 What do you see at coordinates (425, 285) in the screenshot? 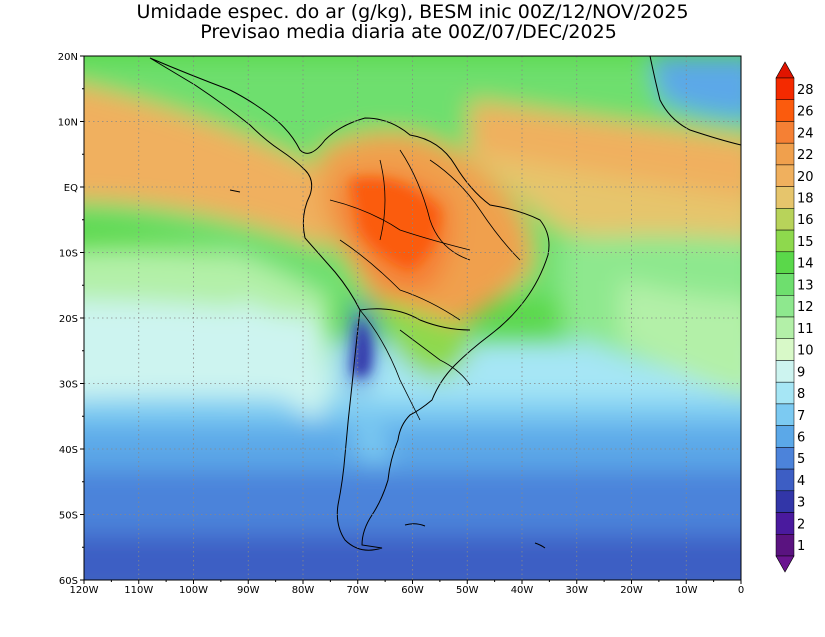
I see `country-borders` at bounding box center [425, 285].